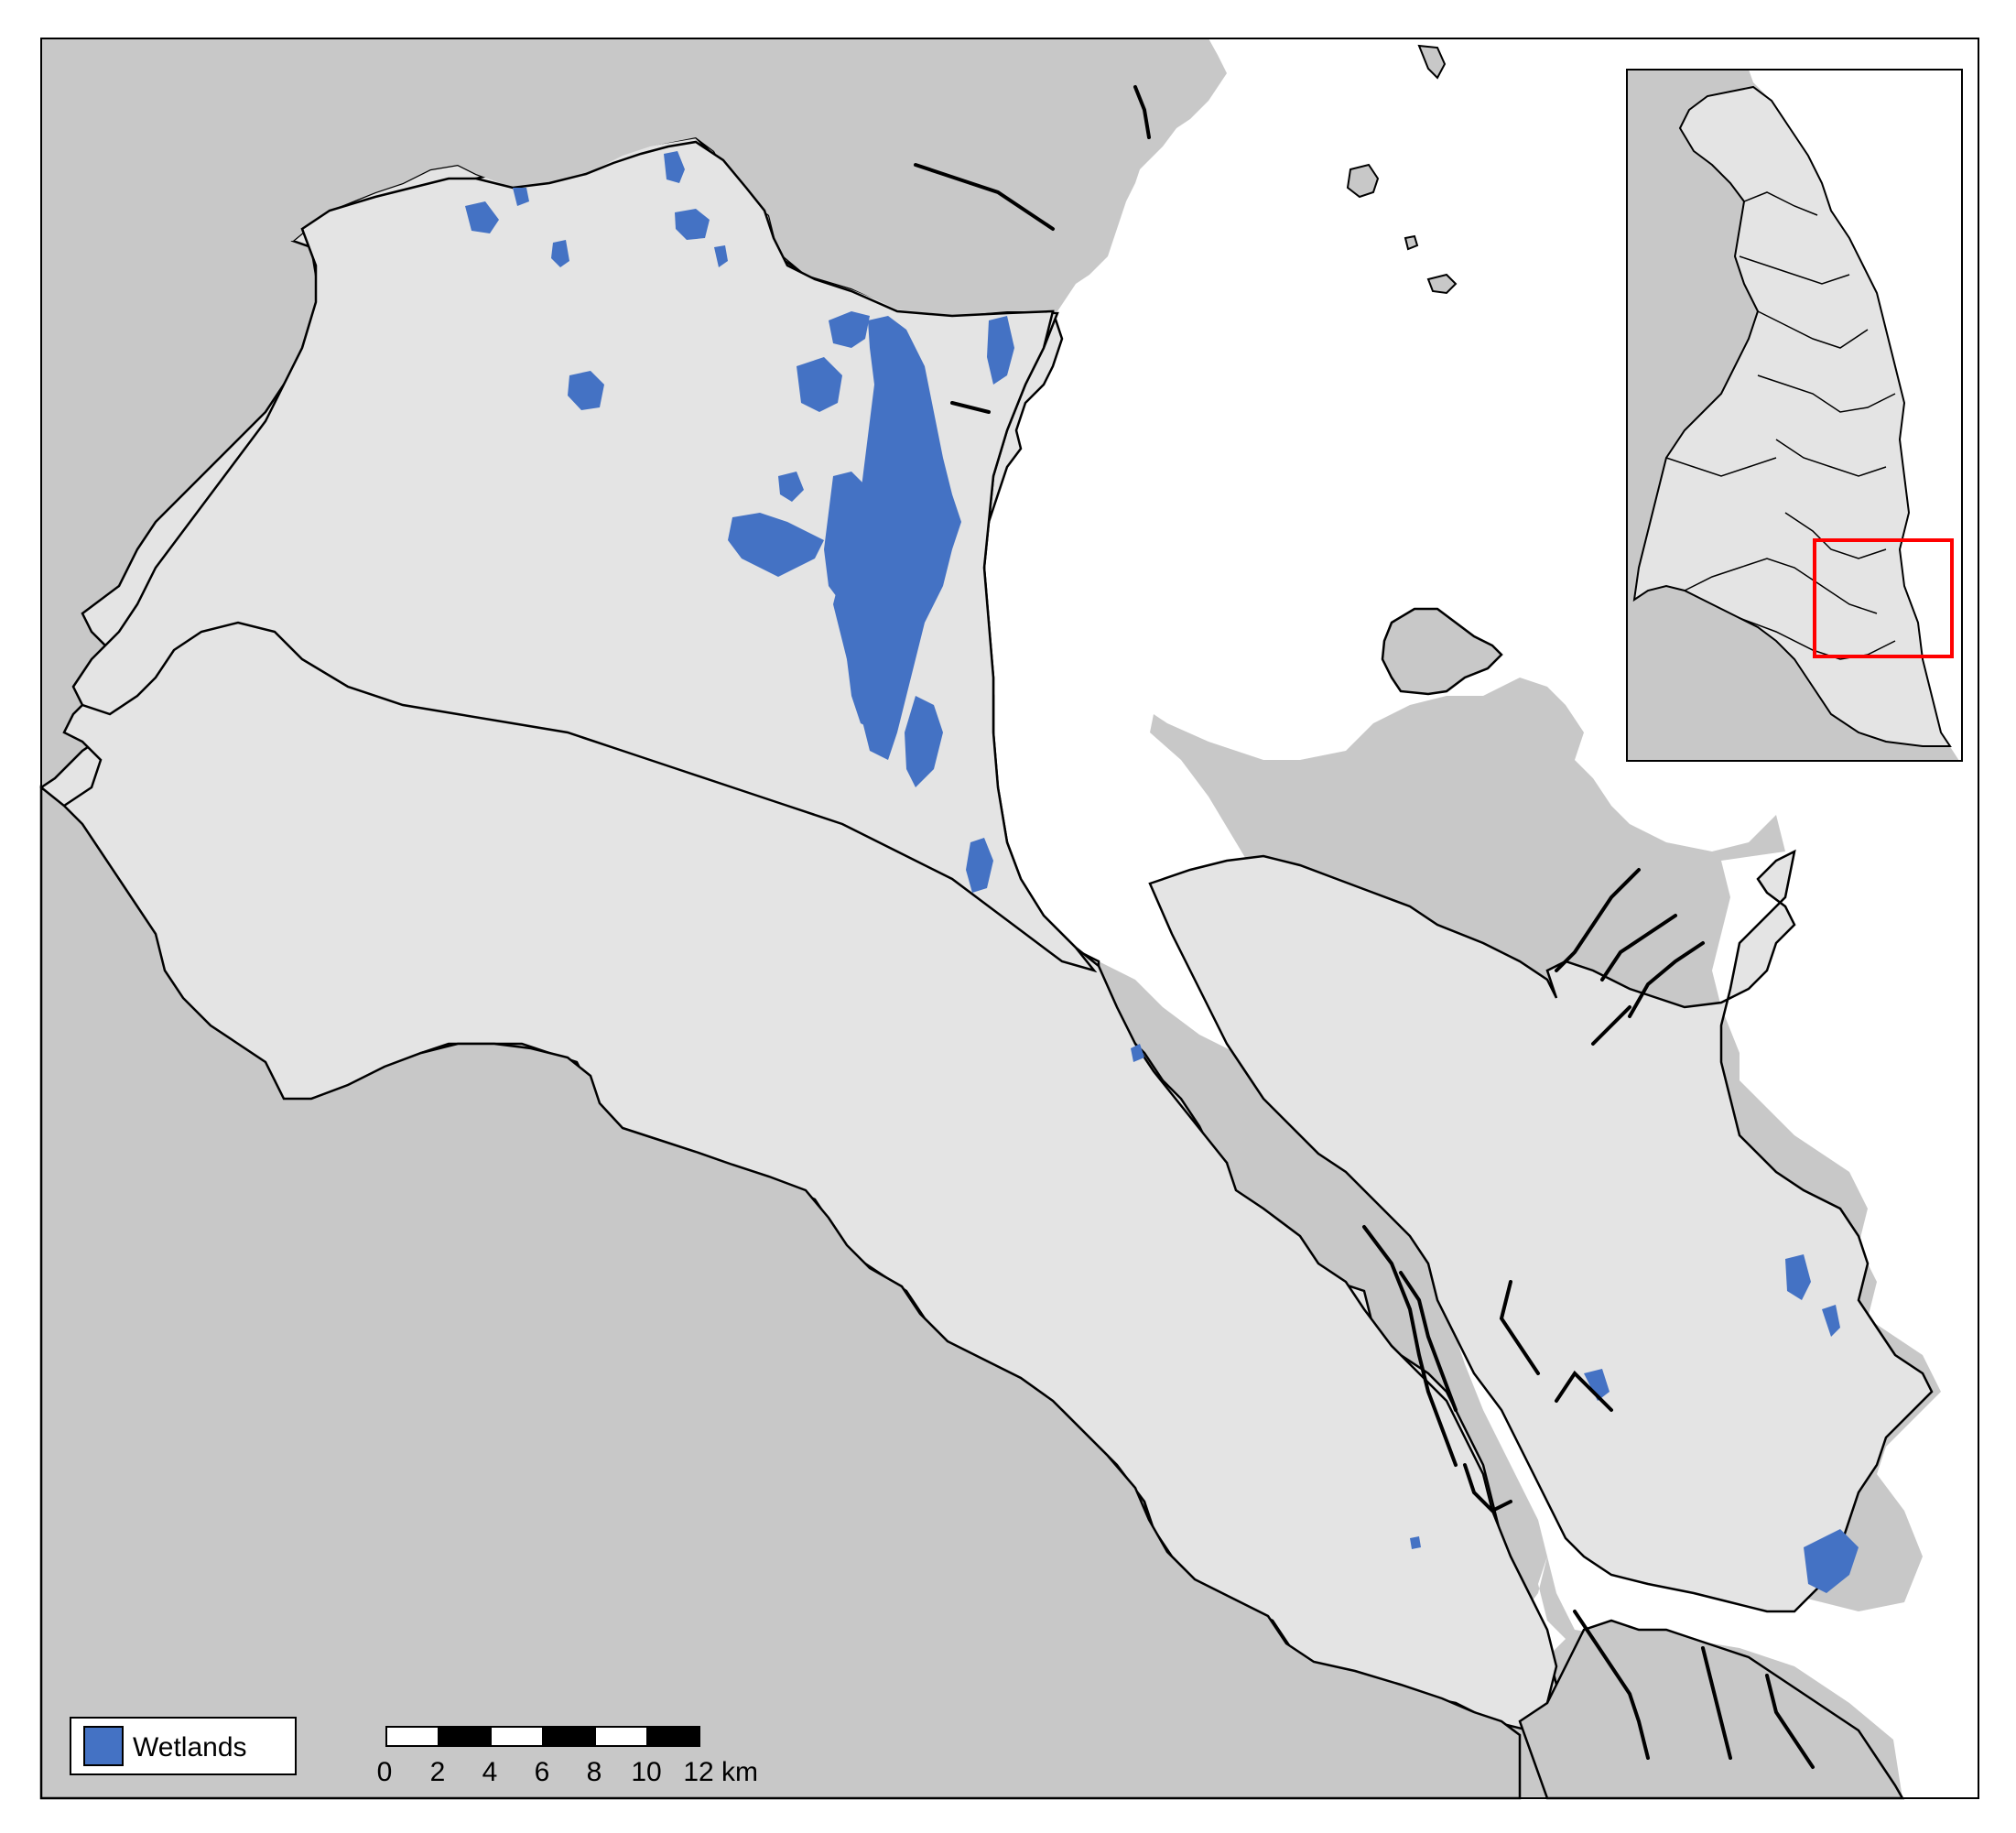 The height and width of the screenshot is (1833, 2016). I want to click on legend: Wetlands, so click(183, 1746).